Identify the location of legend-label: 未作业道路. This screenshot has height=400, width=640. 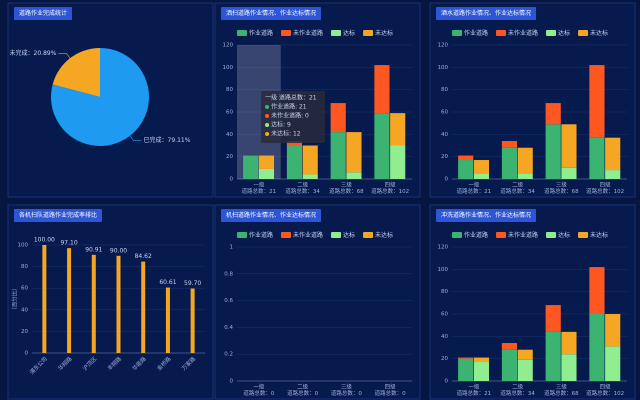
(523, 235).